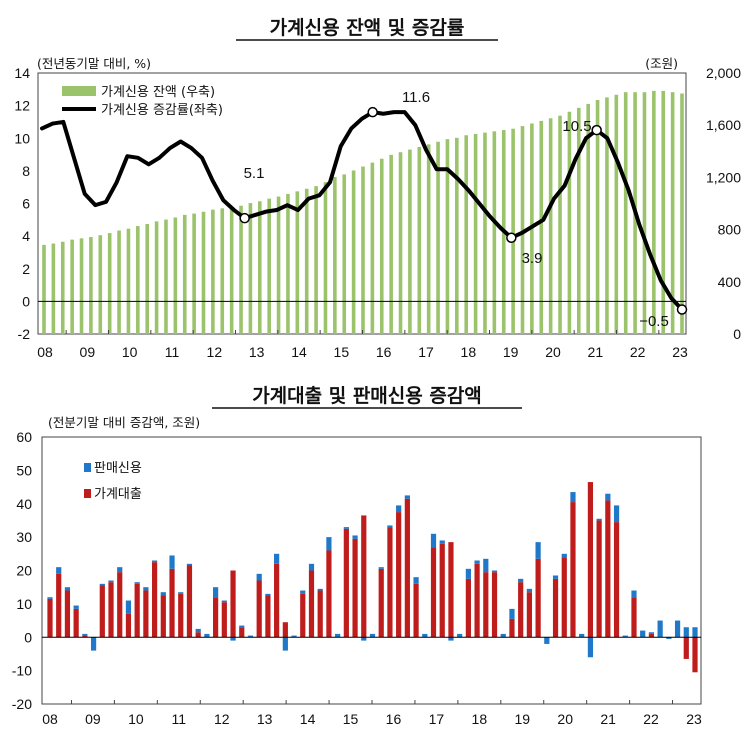  I want to click on x-tick-label: 13, so click(265, 719).